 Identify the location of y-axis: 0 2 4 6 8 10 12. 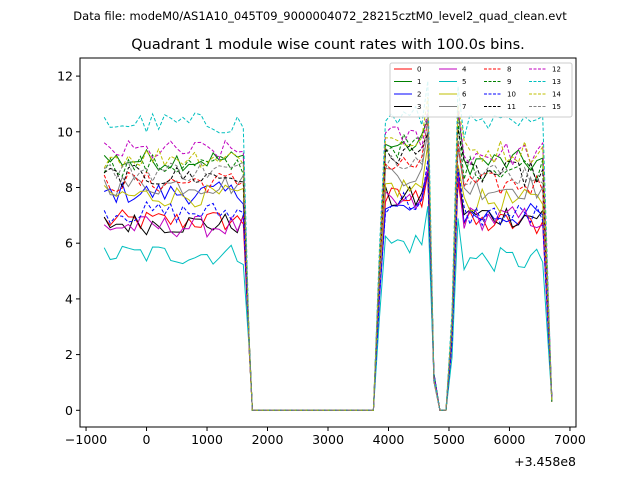
(68, 243).